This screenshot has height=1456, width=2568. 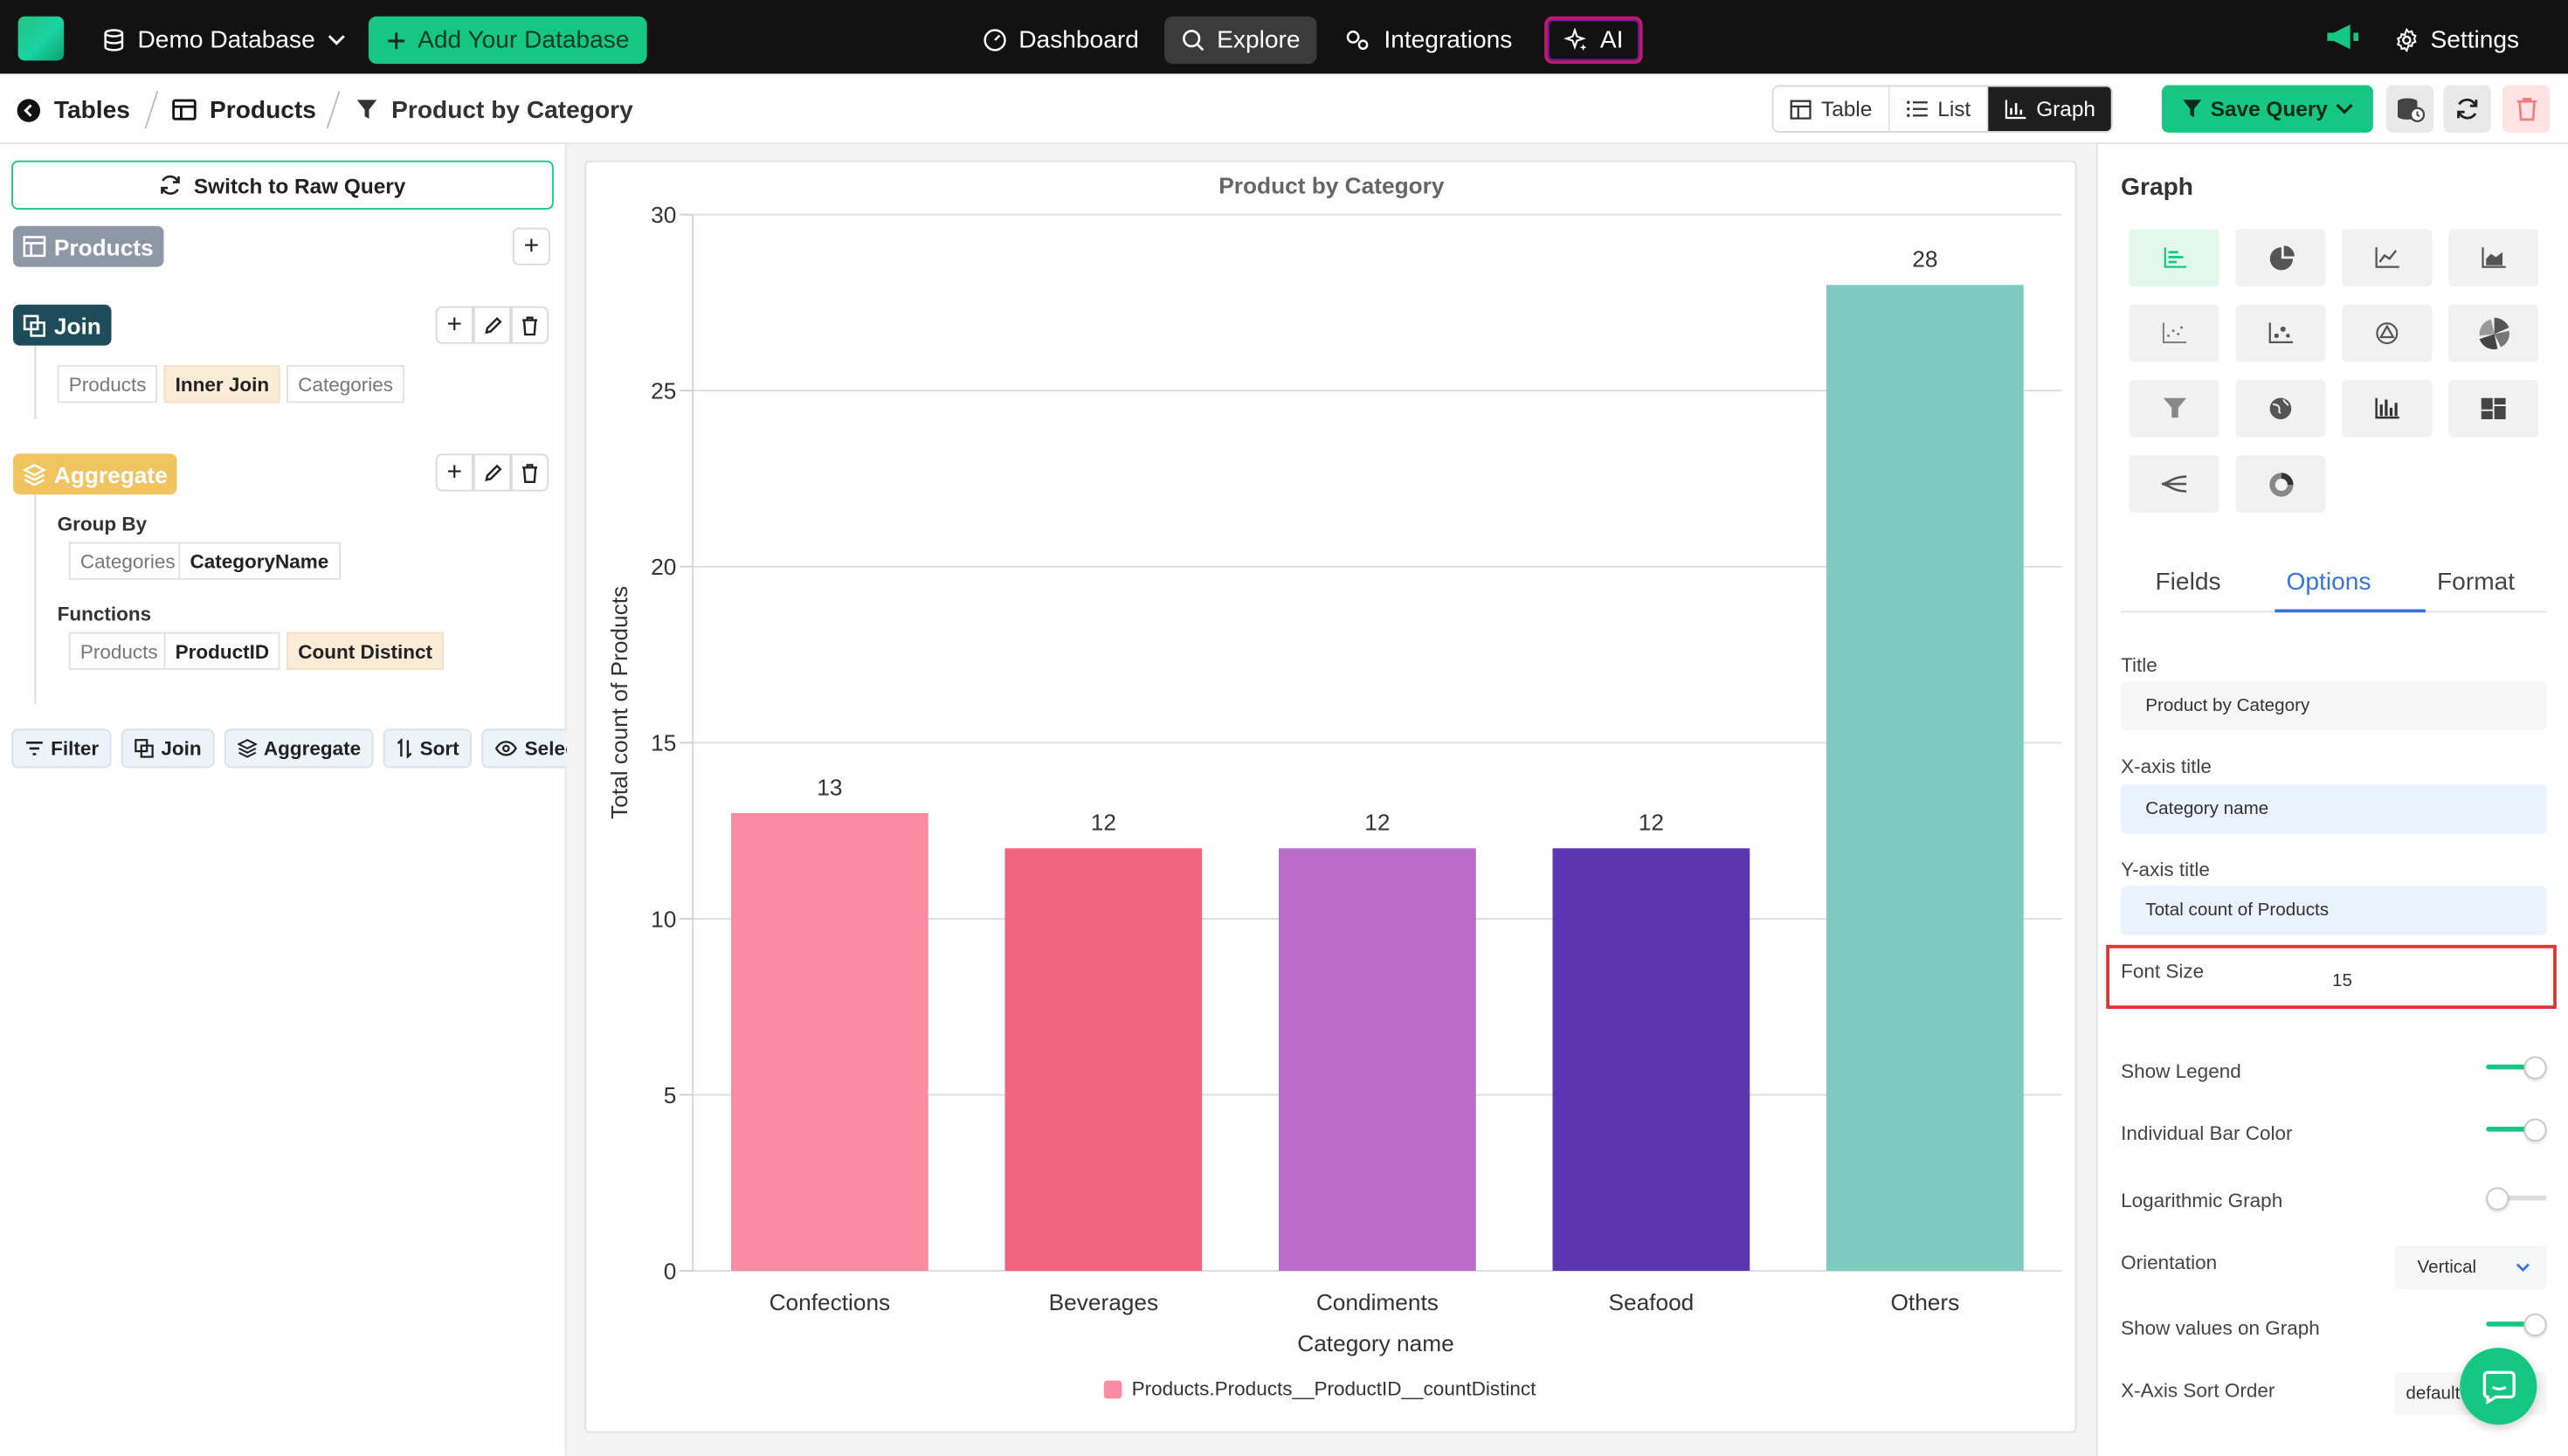 I want to click on graph-type-bubble, so click(x=2280, y=333).